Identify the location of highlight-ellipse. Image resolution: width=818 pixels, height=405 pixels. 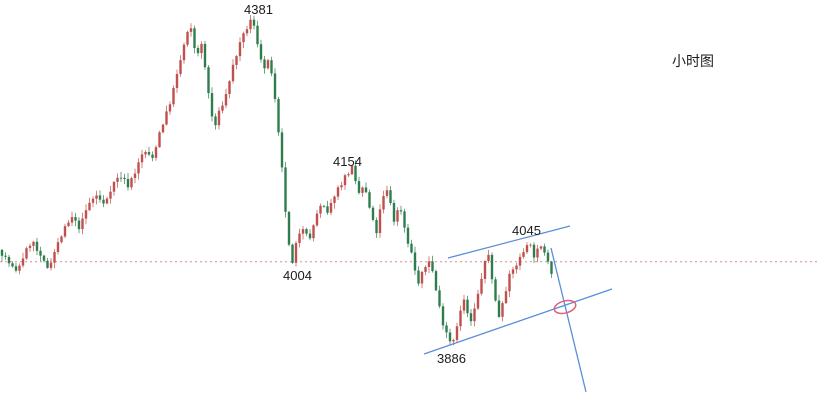
(565, 307).